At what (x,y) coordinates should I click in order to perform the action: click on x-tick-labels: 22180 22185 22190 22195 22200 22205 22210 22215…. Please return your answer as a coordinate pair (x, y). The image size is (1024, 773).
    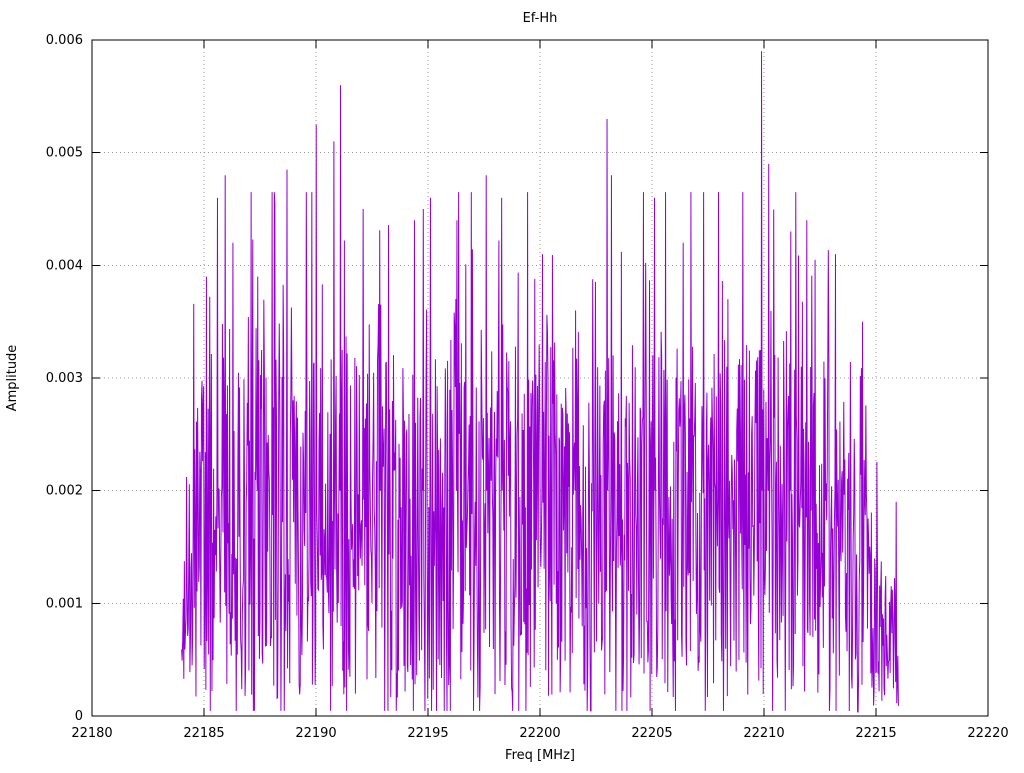
    Looking at the image, I should click on (539, 733).